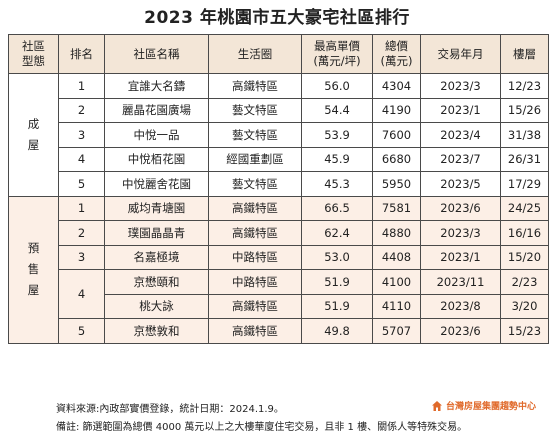 The image size is (554, 441). I want to click on date-cell: 2023/1, so click(460, 257).